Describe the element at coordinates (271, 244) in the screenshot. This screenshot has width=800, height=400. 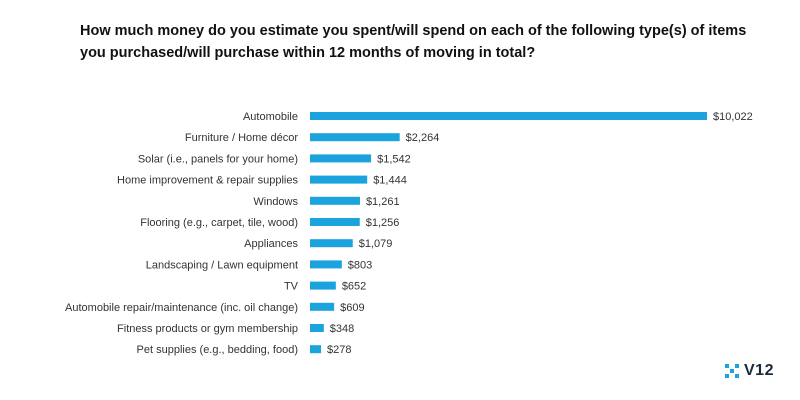
I see `category-label: Appliances` at that location.